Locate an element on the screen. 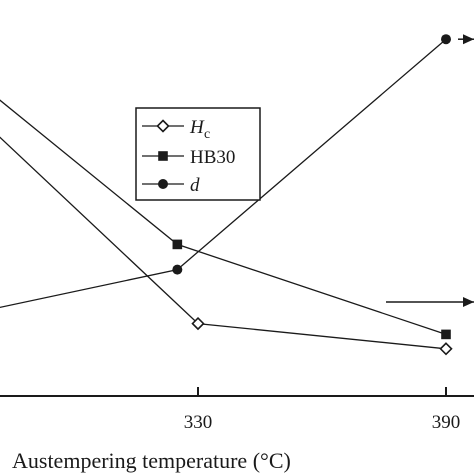  legend-label-subscript-h: c is located at coordinates (207, 134).